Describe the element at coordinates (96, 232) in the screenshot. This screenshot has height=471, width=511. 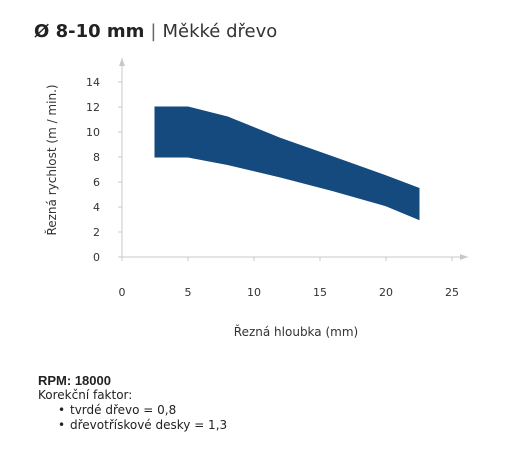
I see `y-tick-label: 2` at that location.